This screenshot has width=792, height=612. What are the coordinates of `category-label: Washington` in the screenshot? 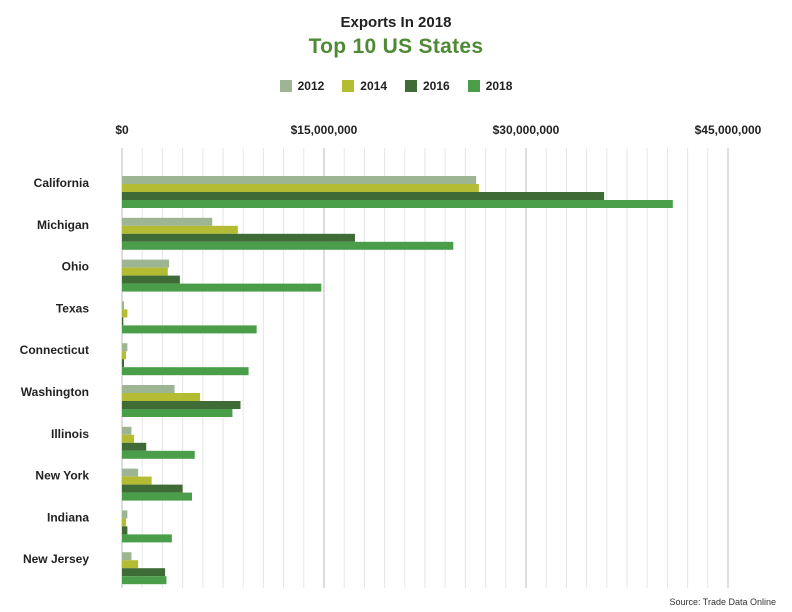 It's located at (55, 392).